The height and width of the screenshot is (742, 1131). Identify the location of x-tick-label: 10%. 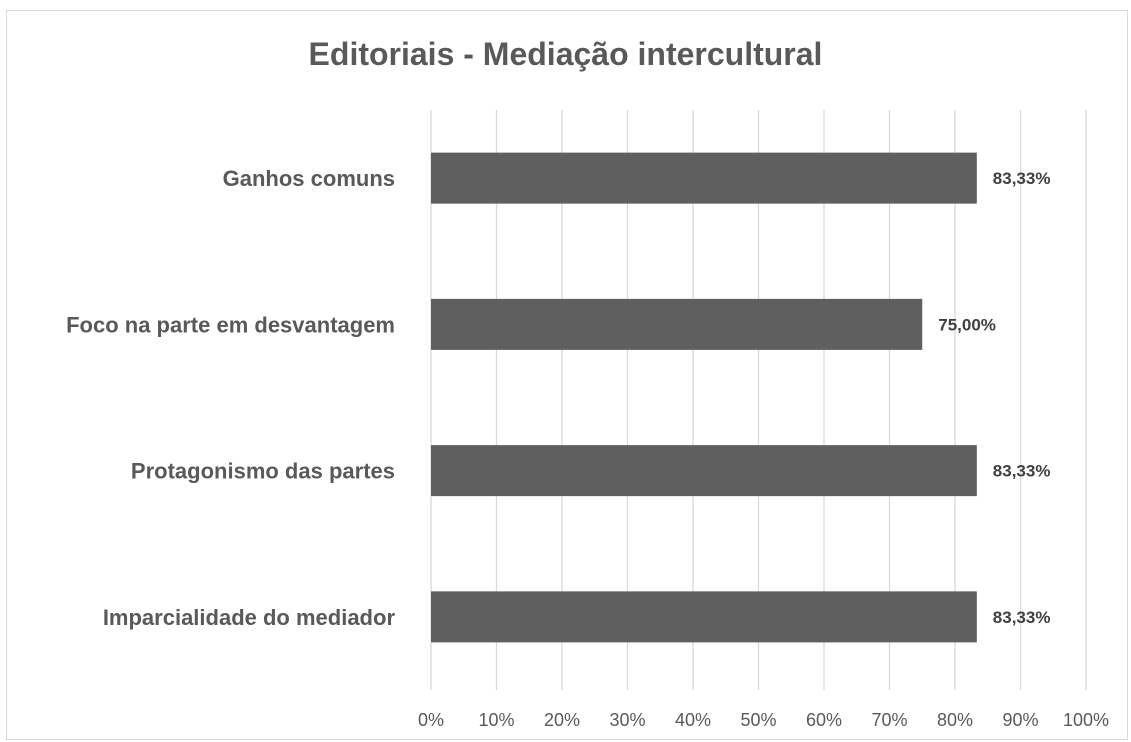
(496, 720).